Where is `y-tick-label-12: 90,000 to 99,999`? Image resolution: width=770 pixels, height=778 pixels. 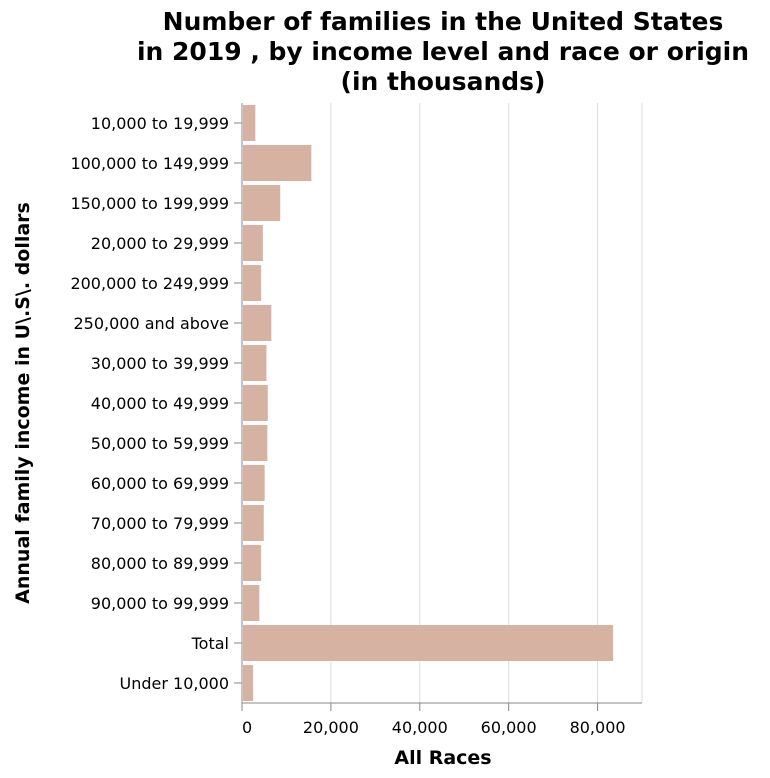
y-tick-label-12: 90,000 to 99,999 is located at coordinates (160, 603).